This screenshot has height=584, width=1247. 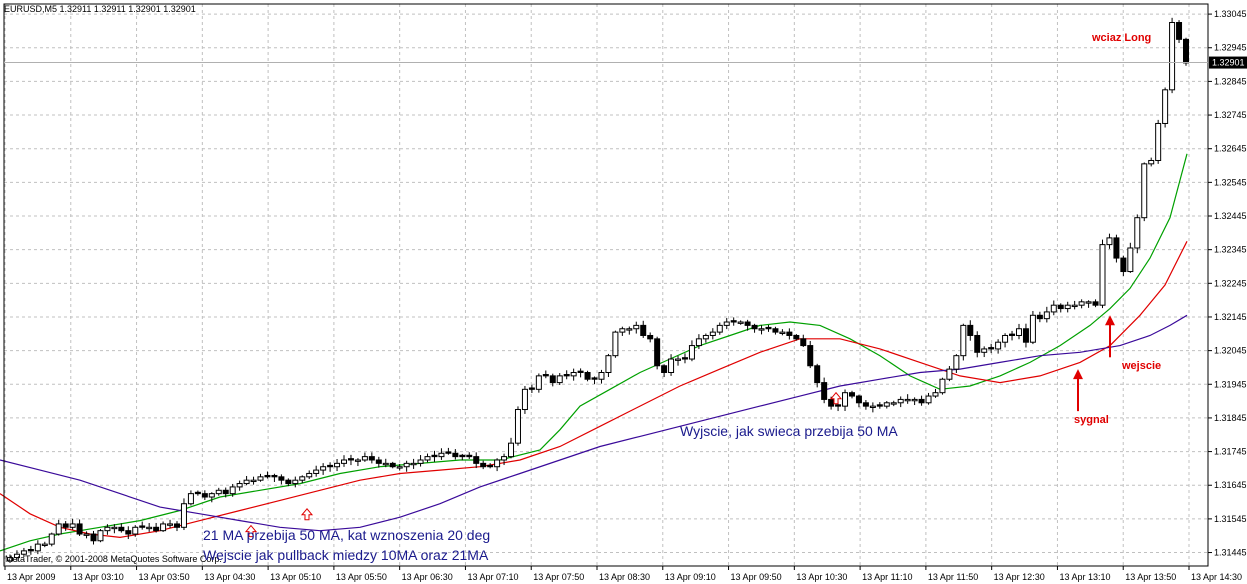 I want to click on current-price-label: 1.32901, so click(x=1228, y=63).